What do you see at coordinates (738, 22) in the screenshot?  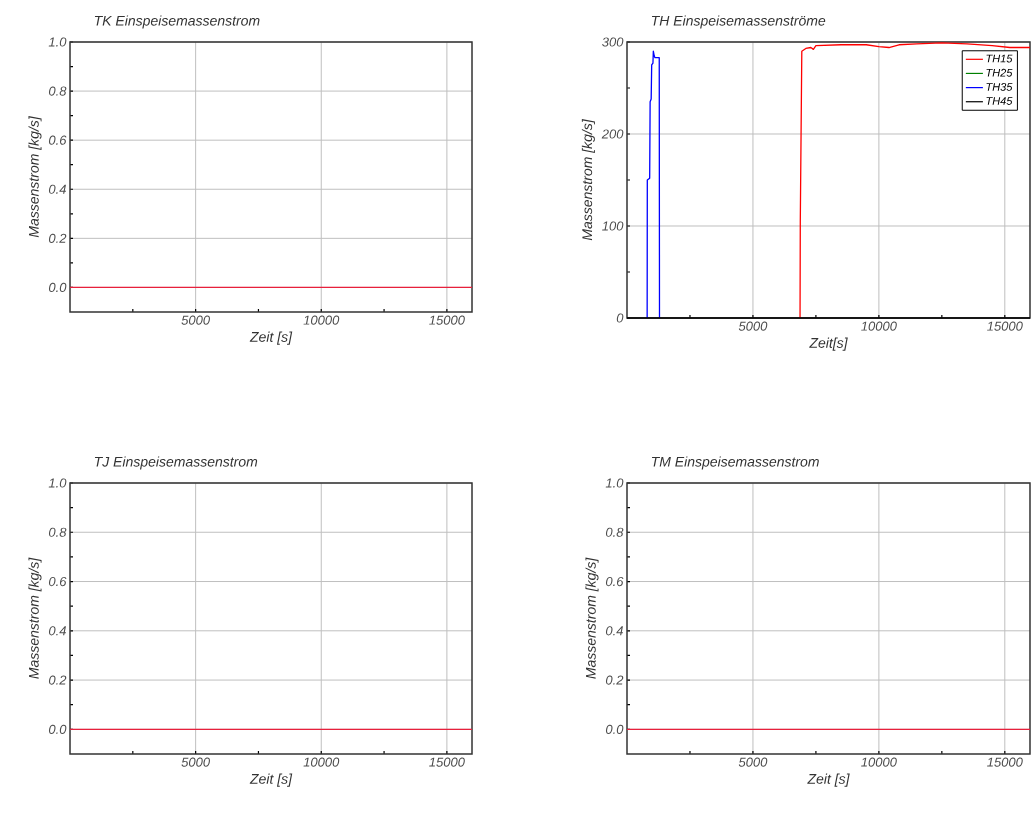 I see `chart-title: TH Einspeisemassenströme` at bounding box center [738, 22].